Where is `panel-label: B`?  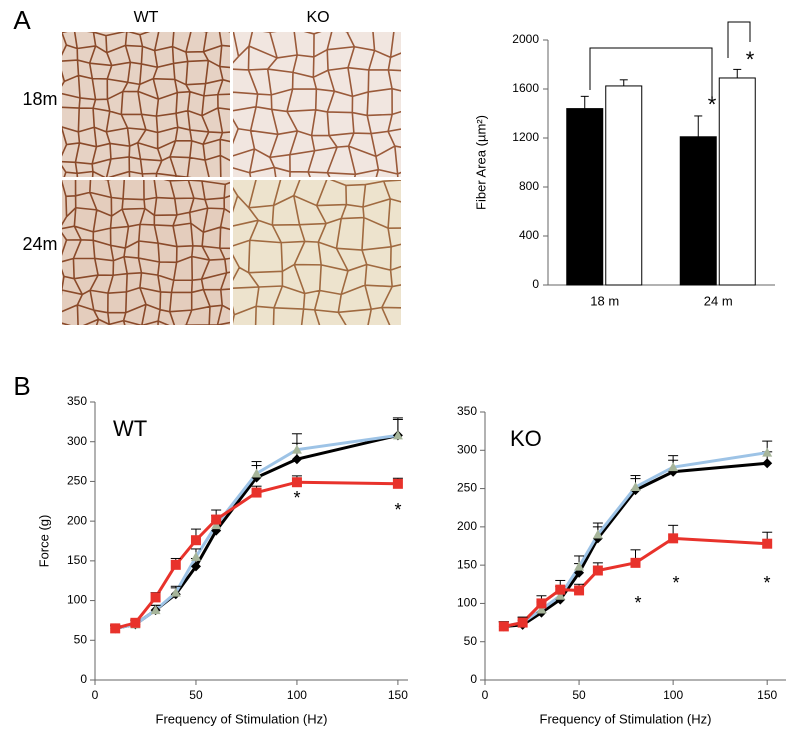
panel-label: B is located at coordinates (21, 386).